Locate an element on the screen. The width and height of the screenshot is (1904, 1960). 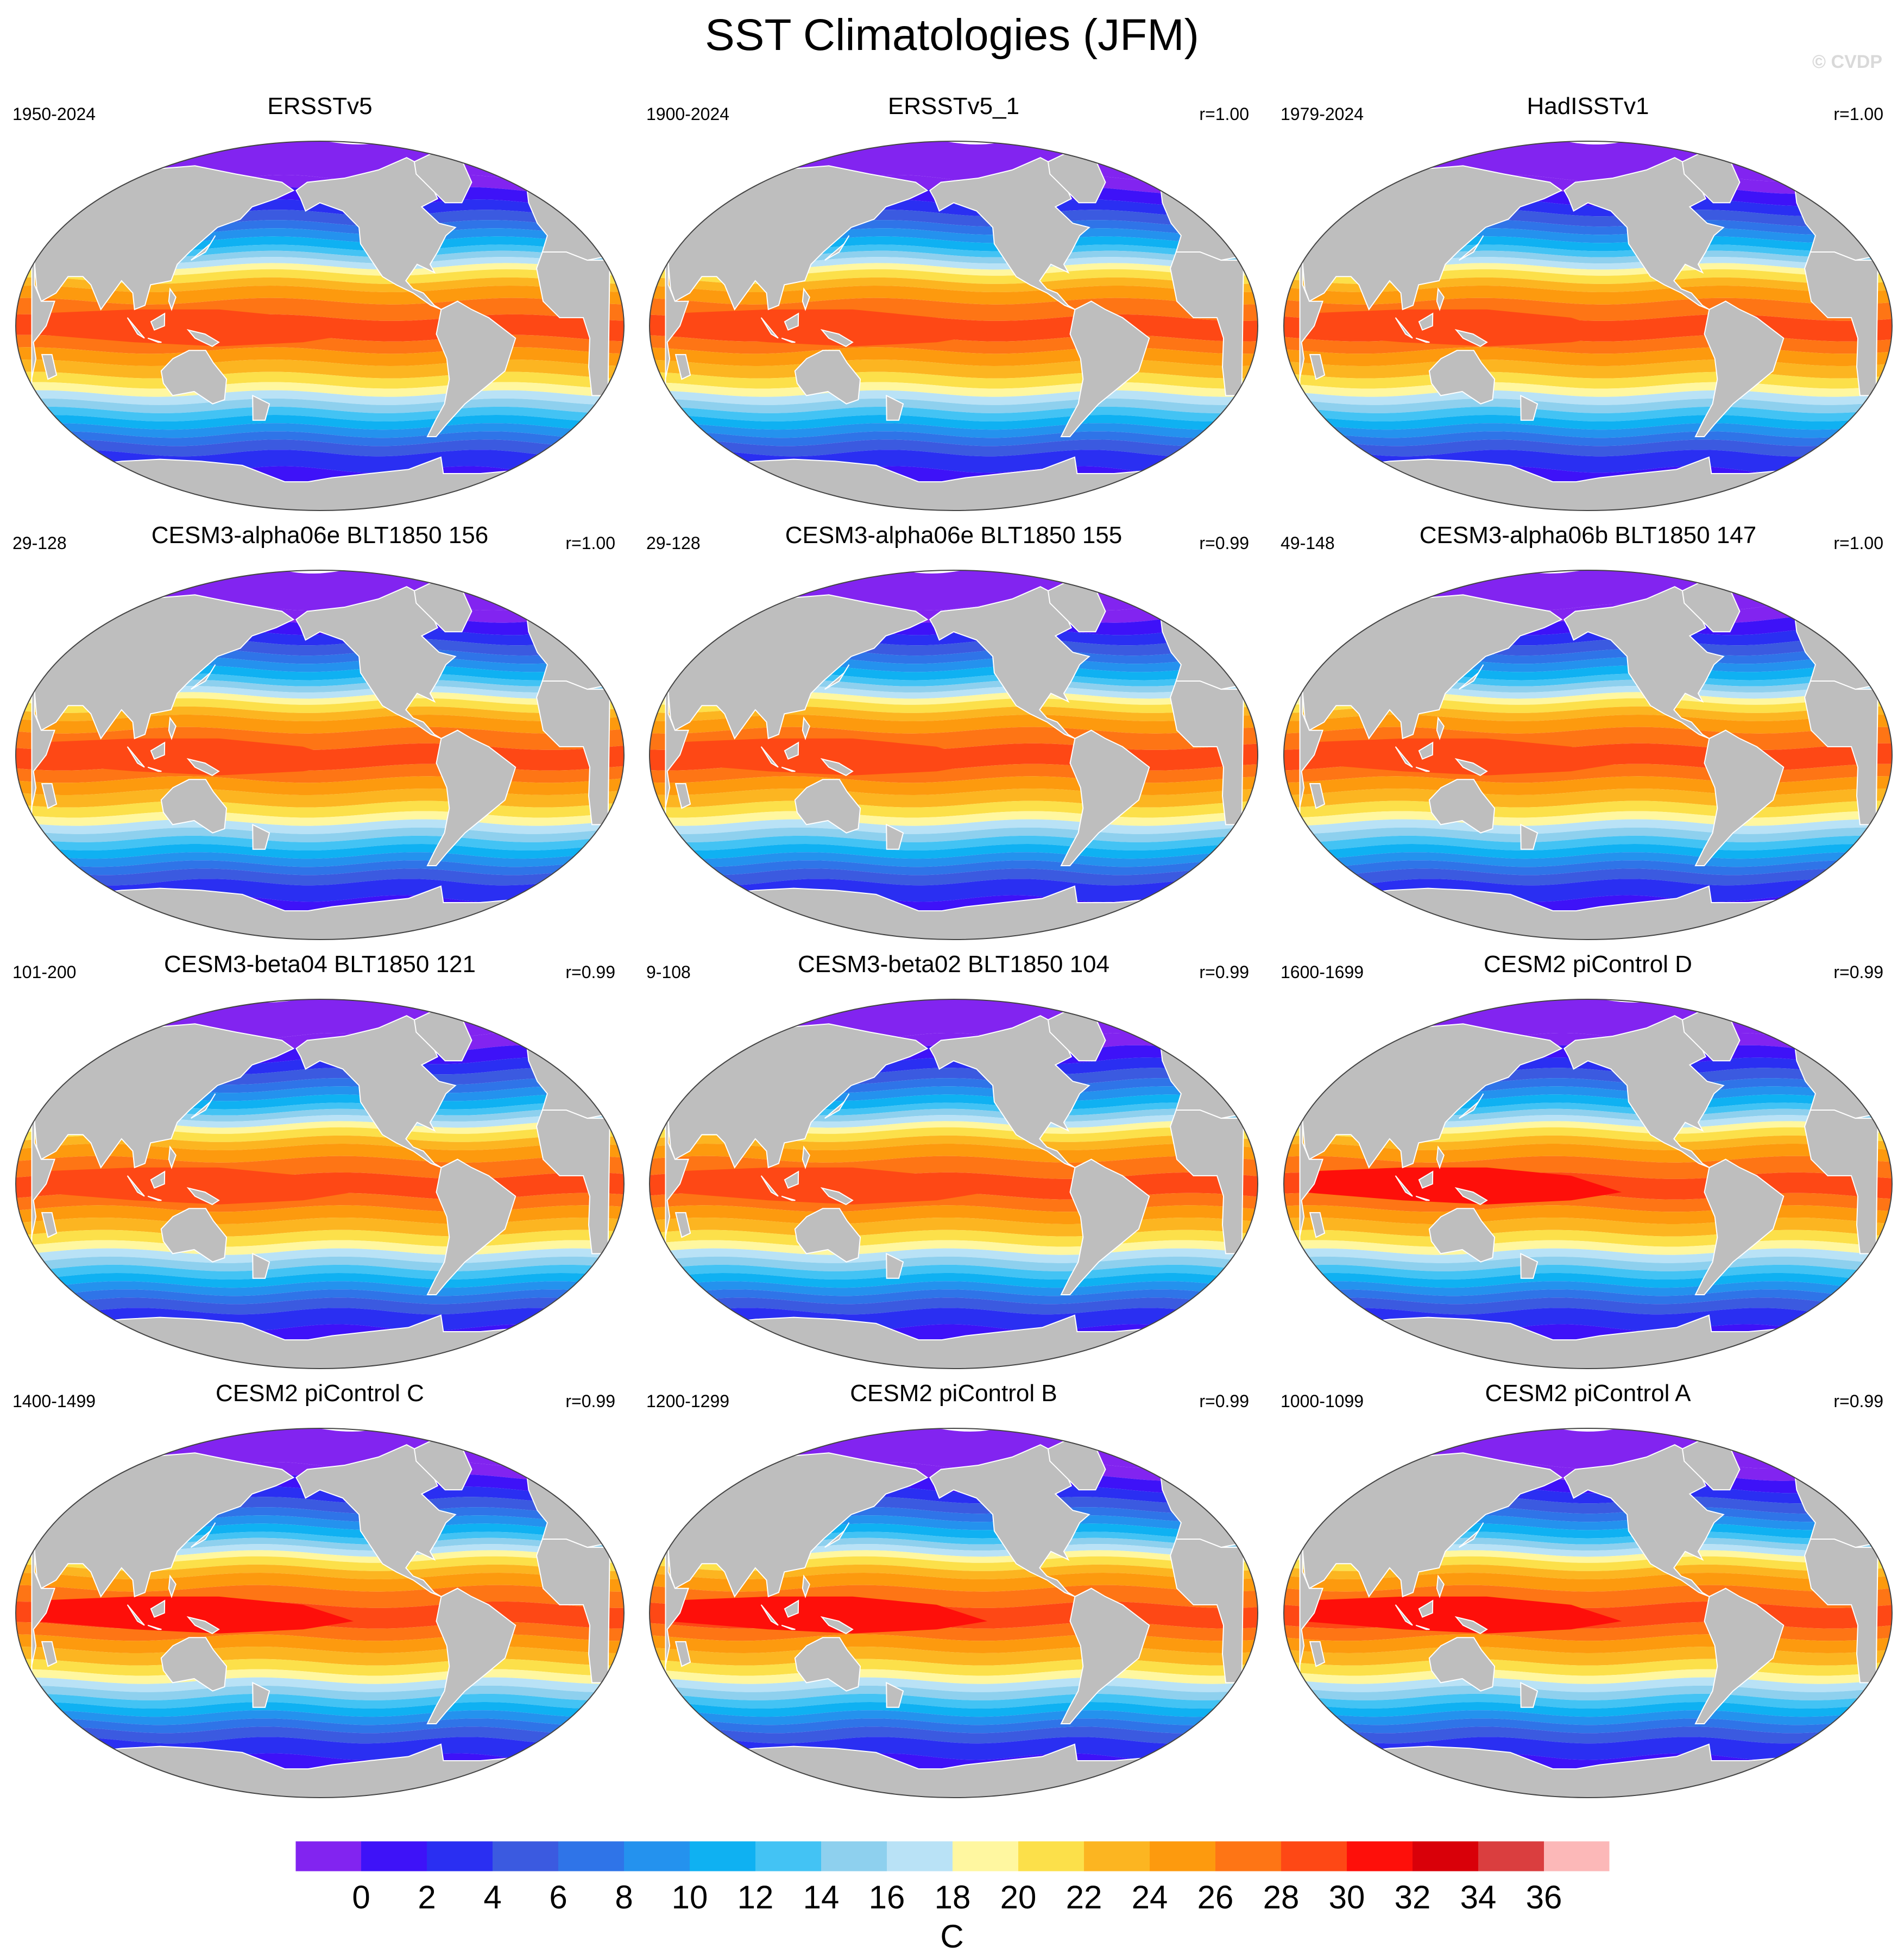
colorbar-tick-label: 28 is located at coordinates (1281, 1897).